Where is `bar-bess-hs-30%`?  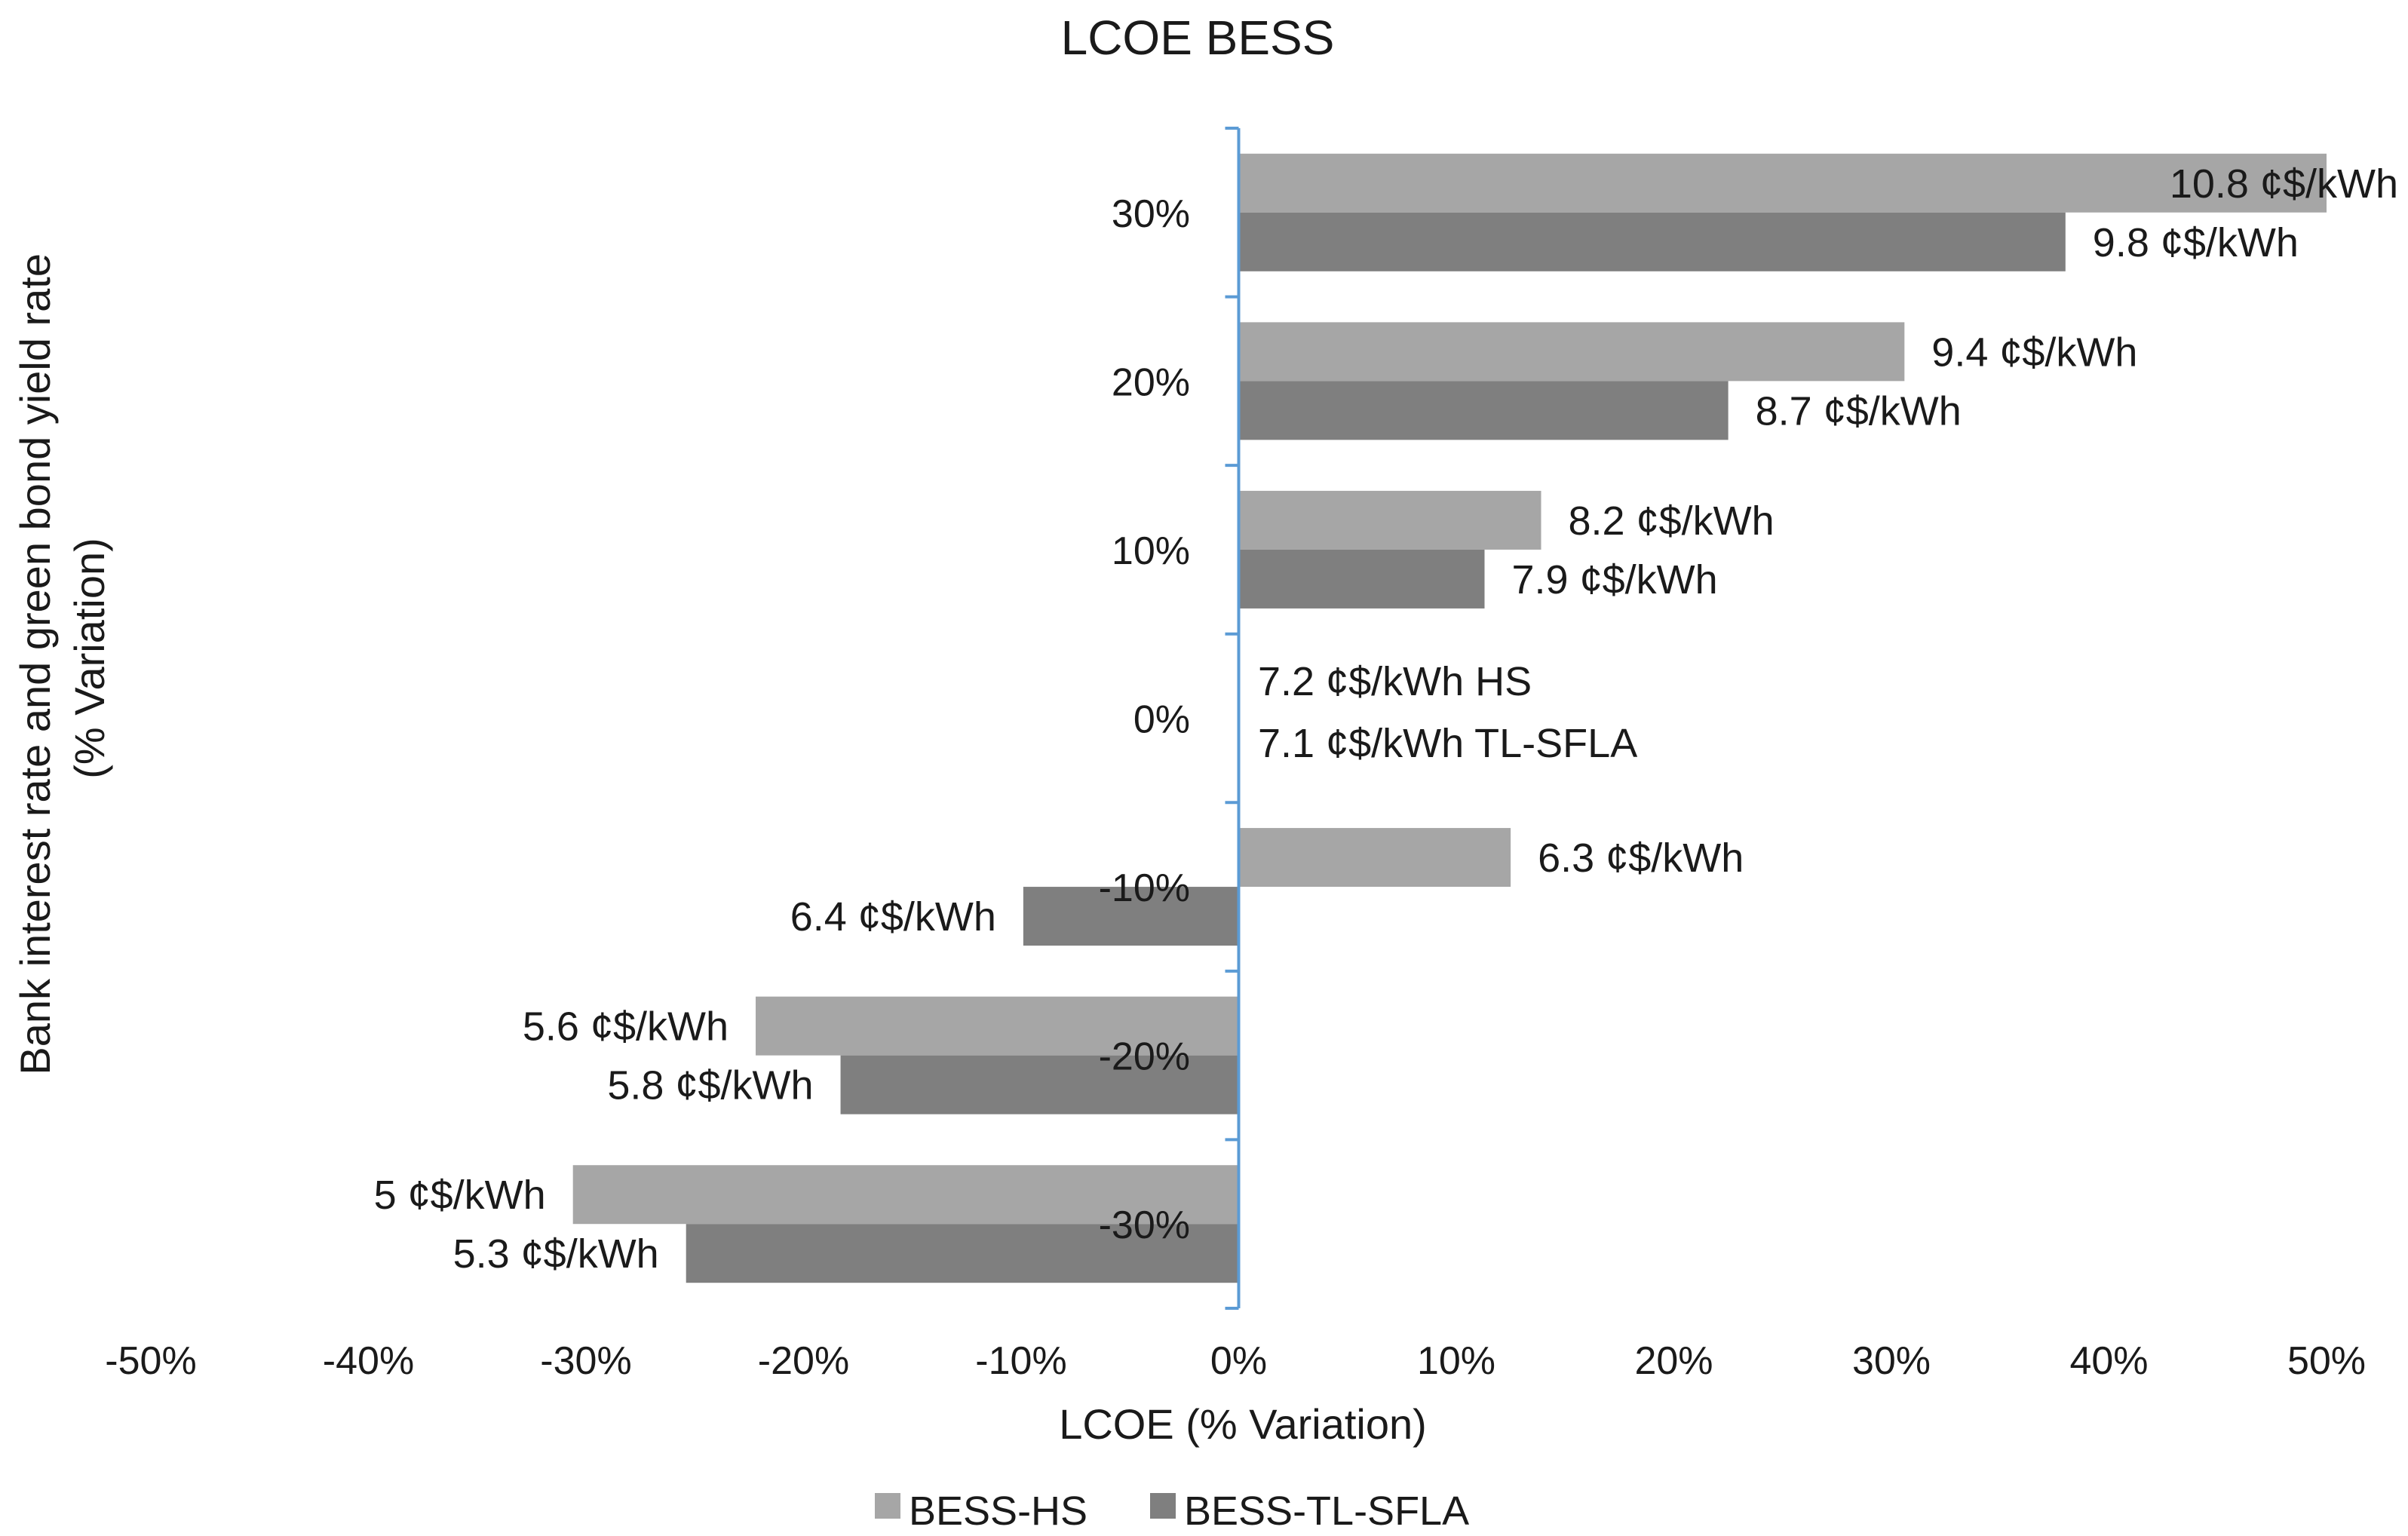
bar-bess-hs-30% is located at coordinates (1782, 183).